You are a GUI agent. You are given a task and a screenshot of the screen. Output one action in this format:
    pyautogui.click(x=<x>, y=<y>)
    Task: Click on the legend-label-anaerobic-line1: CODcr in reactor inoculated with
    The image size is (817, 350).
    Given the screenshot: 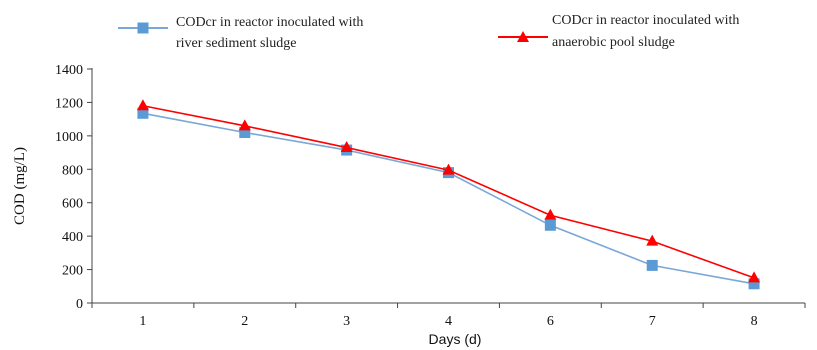 What is the action you would take?
    pyautogui.click(x=645, y=20)
    